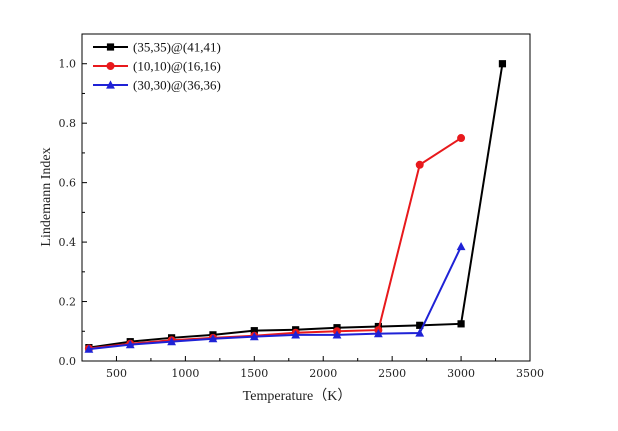 This screenshot has height=431, width=618. I want to click on y-tick-label: 0.0, so click(68, 361).